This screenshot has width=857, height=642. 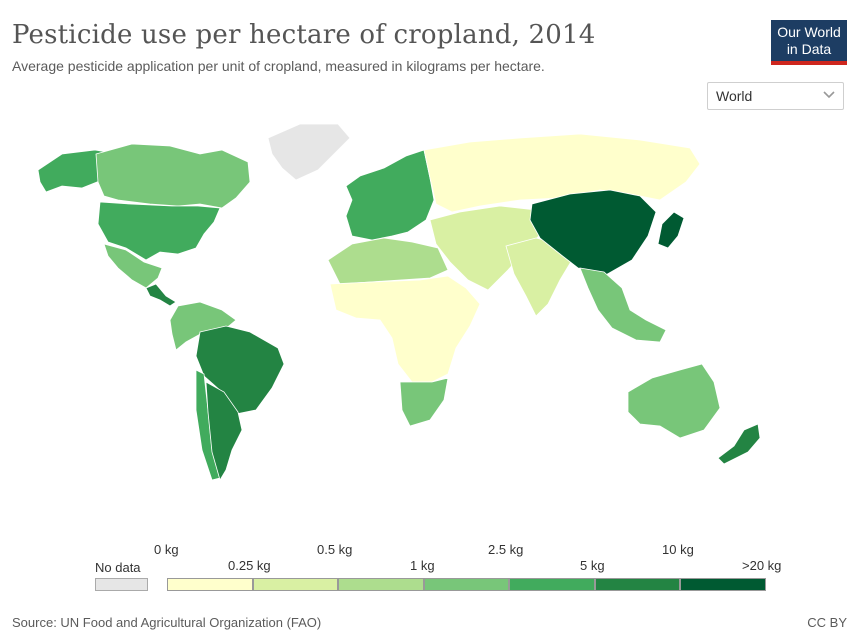 I want to click on map-region-brazil, so click(x=240, y=370).